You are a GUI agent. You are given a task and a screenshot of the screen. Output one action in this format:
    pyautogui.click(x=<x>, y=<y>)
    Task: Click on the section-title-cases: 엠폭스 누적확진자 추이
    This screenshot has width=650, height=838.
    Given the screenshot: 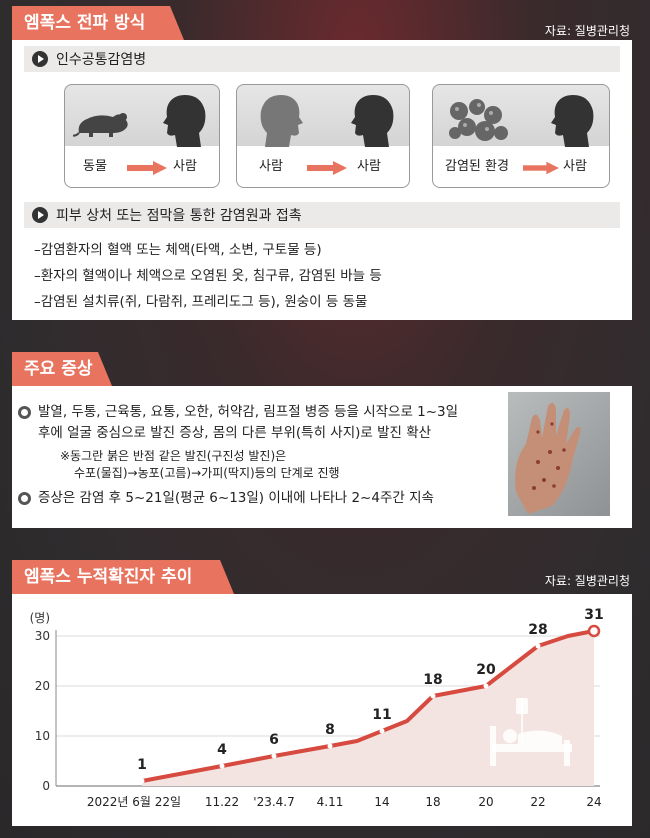 What is the action you would take?
    pyautogui.click(x=123, y=577)
    